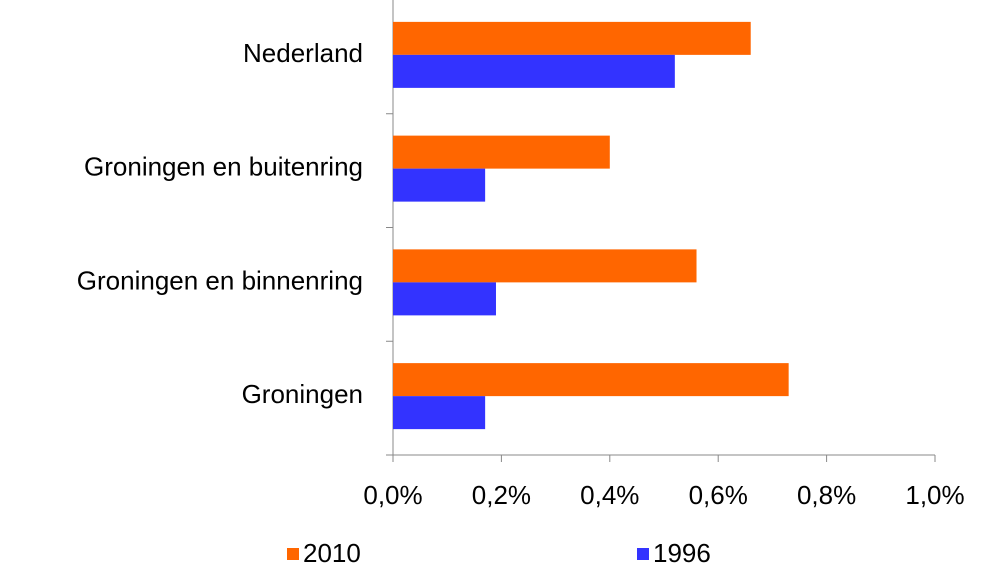 The image size is (996, 571). I want to click on y-tick-label: Groningen, so click(302, 394).